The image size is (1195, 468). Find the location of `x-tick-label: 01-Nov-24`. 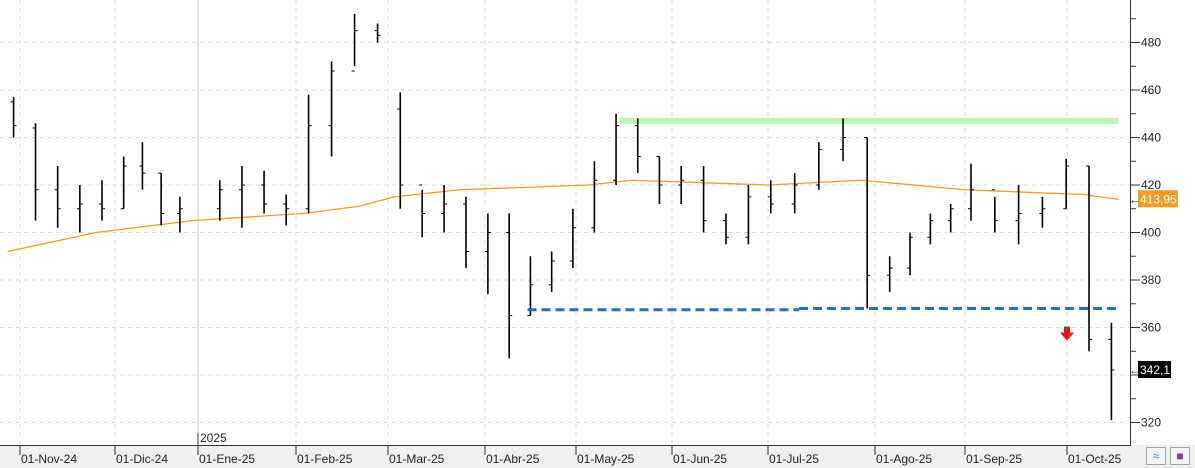

x-tick-label: 01-Nov-24 is located at coordinates (49, 459).